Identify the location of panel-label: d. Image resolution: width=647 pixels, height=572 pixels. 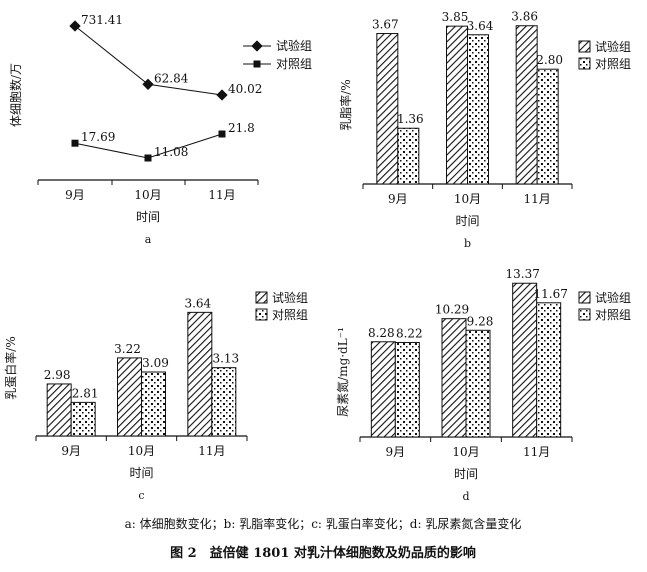
(465, 496).